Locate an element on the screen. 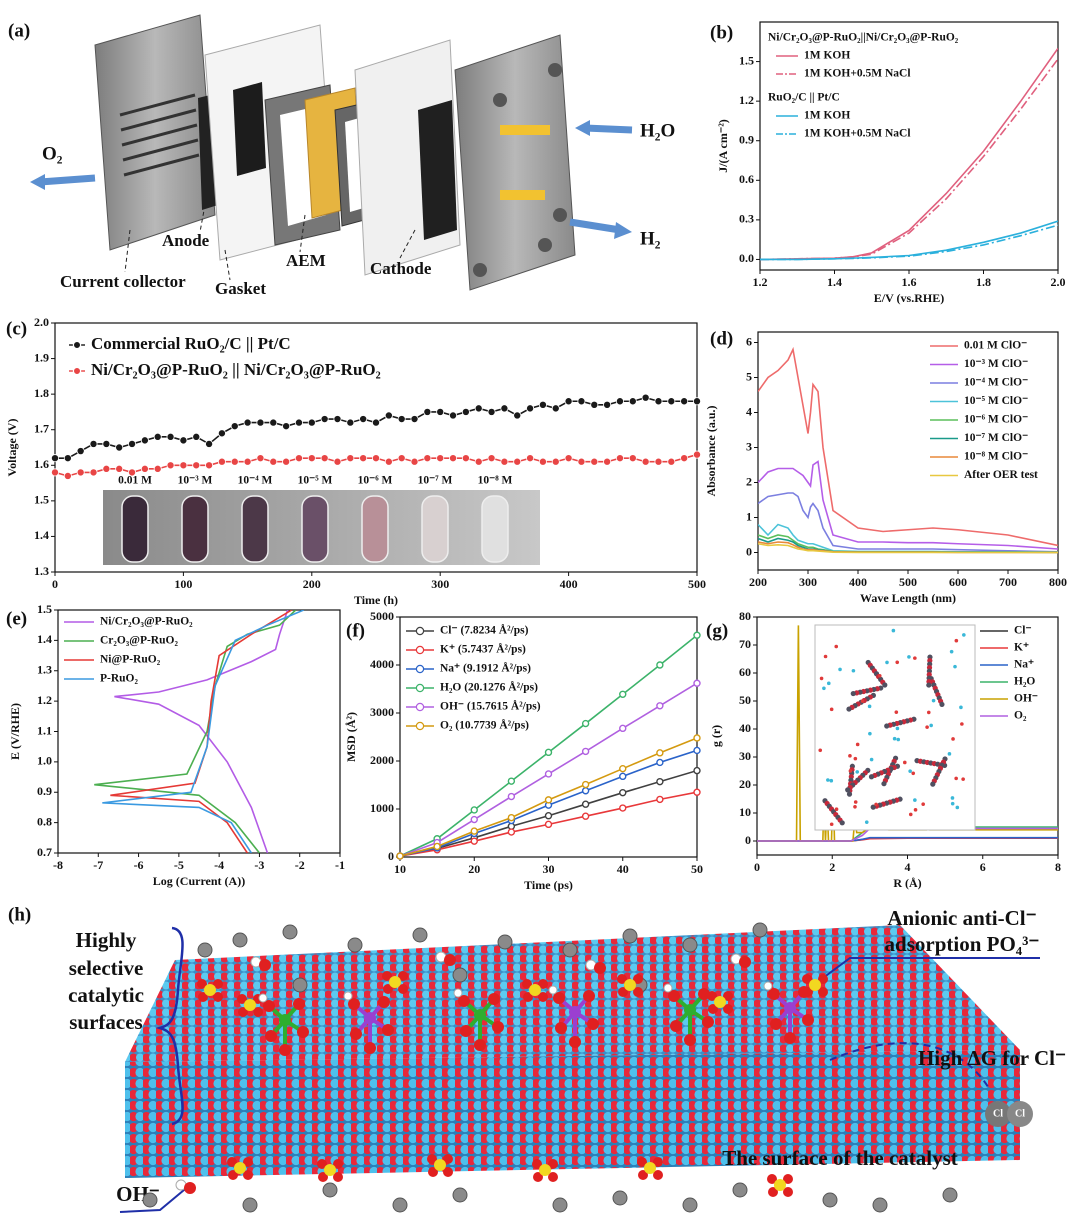 Image resolution: width=1080 pixels, height=1226 pixels. y-tick-label: 1.0 is located at coordinates (44, 761).